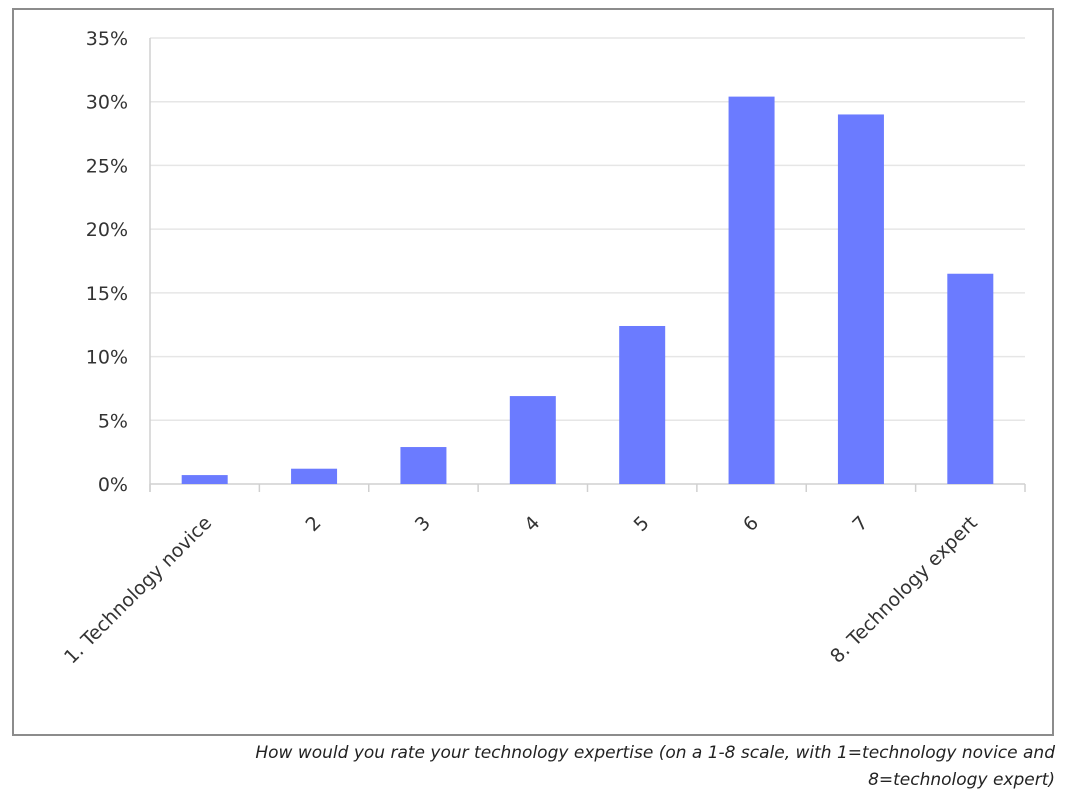 The height and width of the screenshot is (800, 1065). Describe the element at coordinates (113, 485) in the screenshot. I see `y-tick-label: 0%` at that location.